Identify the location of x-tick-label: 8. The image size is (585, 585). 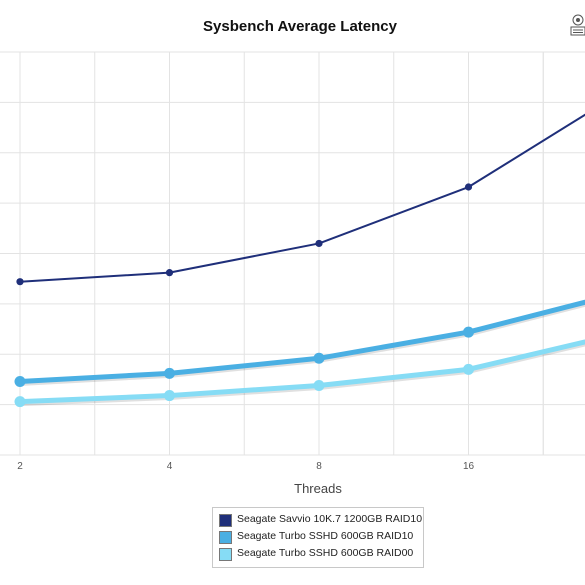
(319, 466).